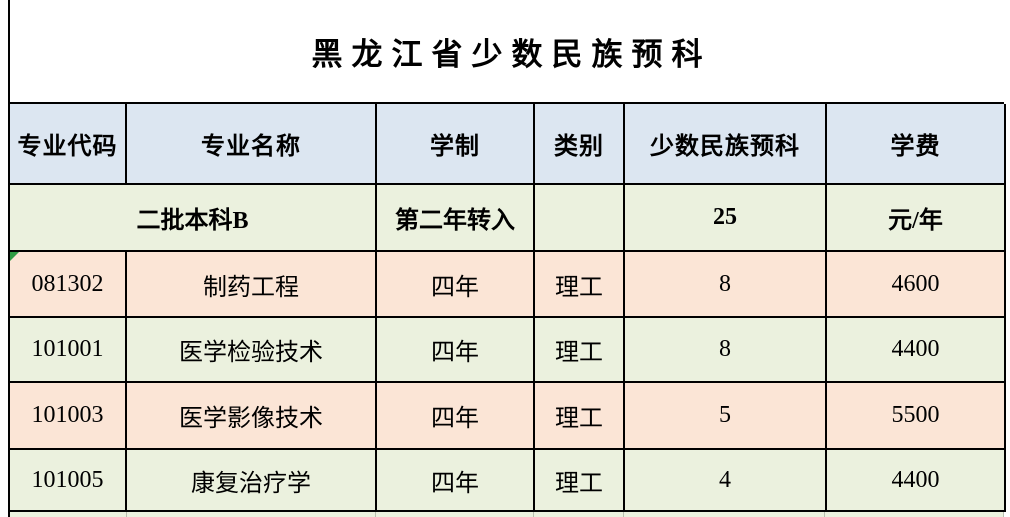 This screenshot has height=517, width=1010. What do you see at coordinates (456, 144) in the screenshot?
I see `header-cell-duration: 学制` at bounding box center [456, 144].